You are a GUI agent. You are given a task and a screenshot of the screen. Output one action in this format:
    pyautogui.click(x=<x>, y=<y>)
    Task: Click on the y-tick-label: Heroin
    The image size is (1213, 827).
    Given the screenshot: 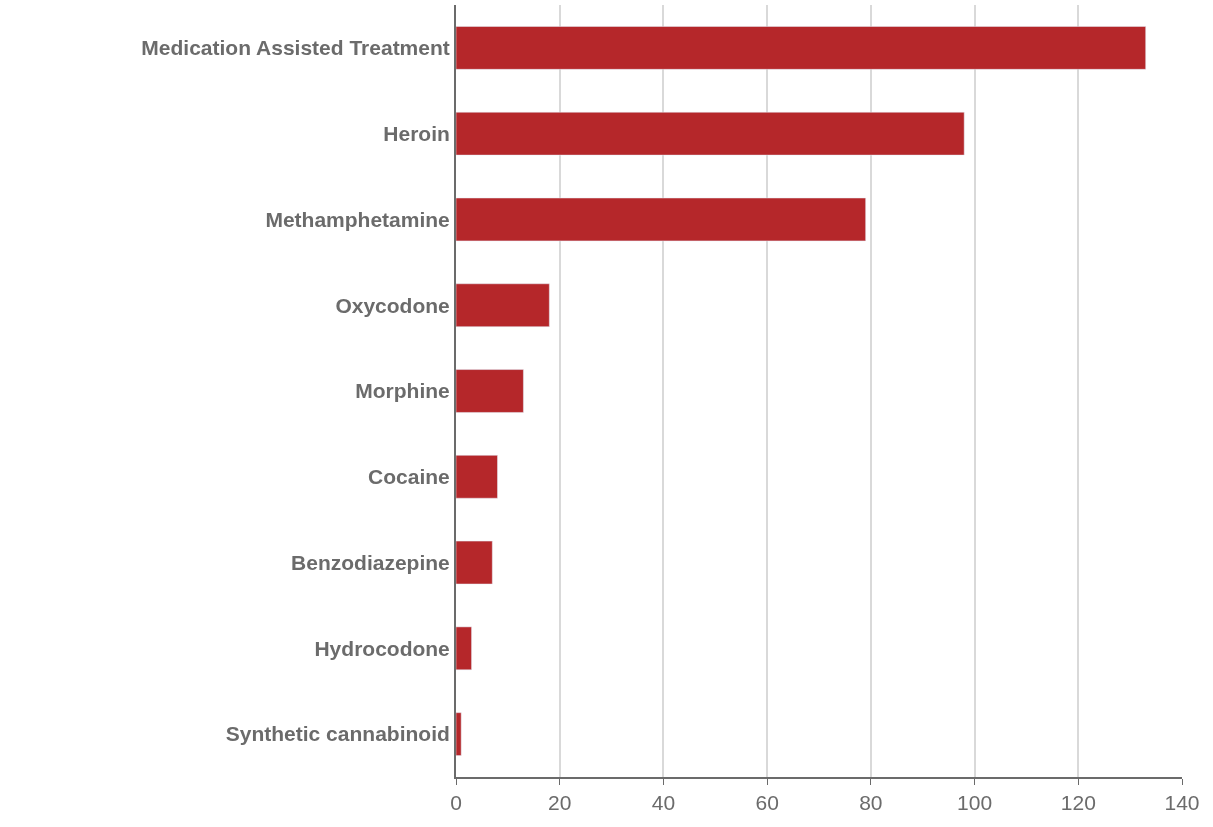 What is the action you would take?
    pyautogui.click(x=416, y=134)
    